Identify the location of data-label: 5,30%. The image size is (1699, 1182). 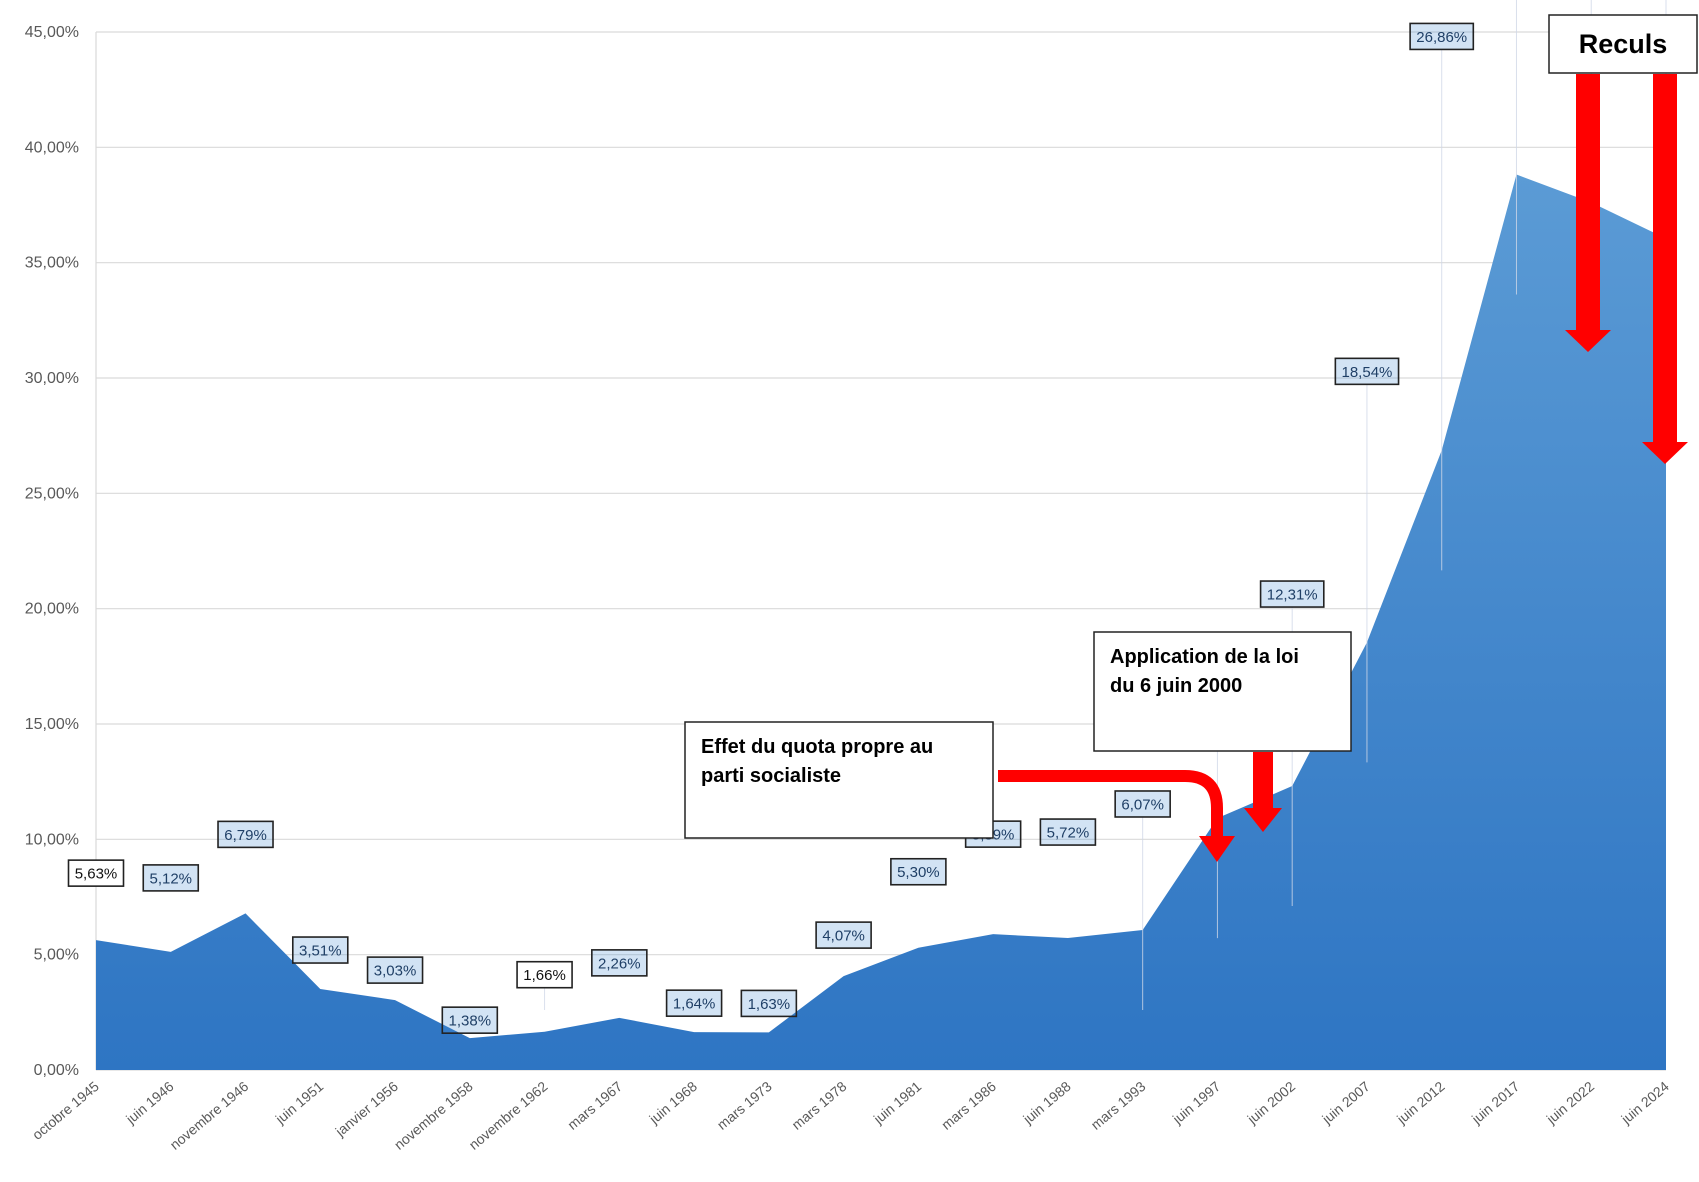
(918, 871).